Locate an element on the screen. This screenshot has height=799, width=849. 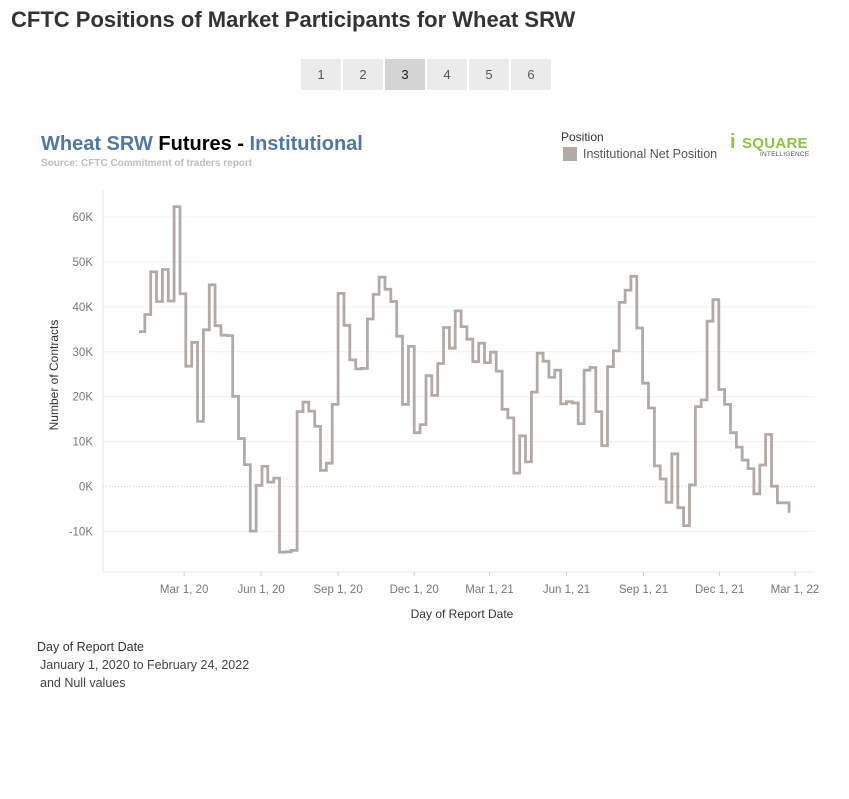
x-axis-title: Day of Report Date is located at coordinates (462, 614).